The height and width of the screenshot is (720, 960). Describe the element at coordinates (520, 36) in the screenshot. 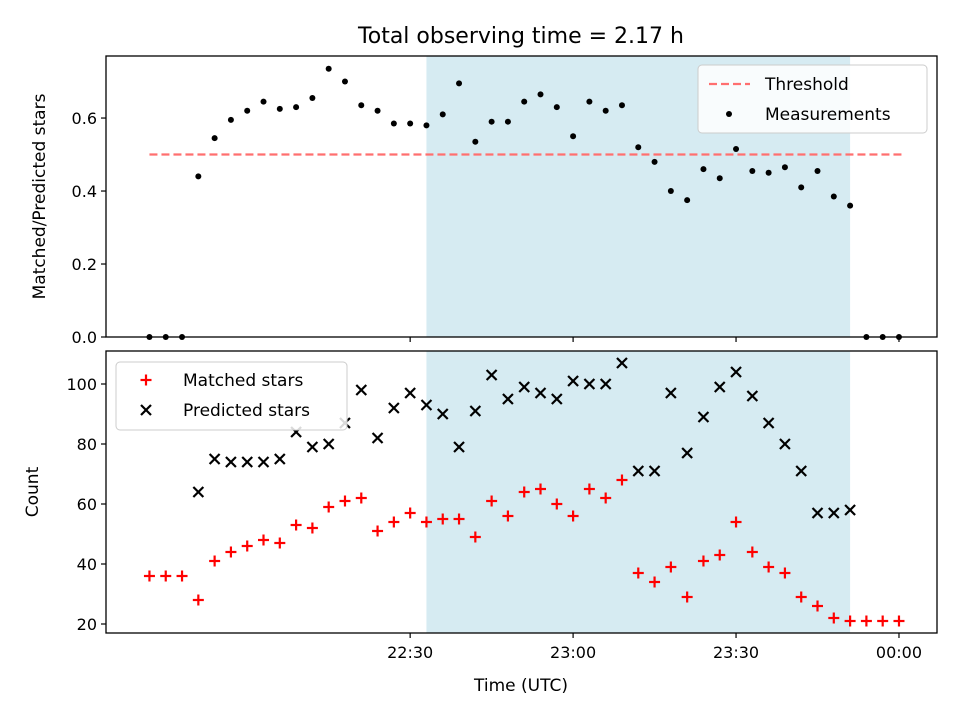

I see `chart-title: Total observing time = 2.17 h` at that location.